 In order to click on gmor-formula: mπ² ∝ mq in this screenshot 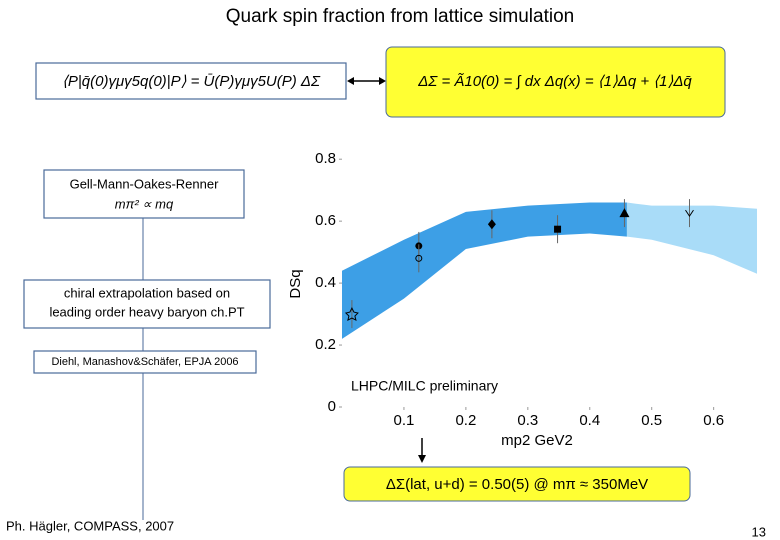, I will do `click(144, 203)`.